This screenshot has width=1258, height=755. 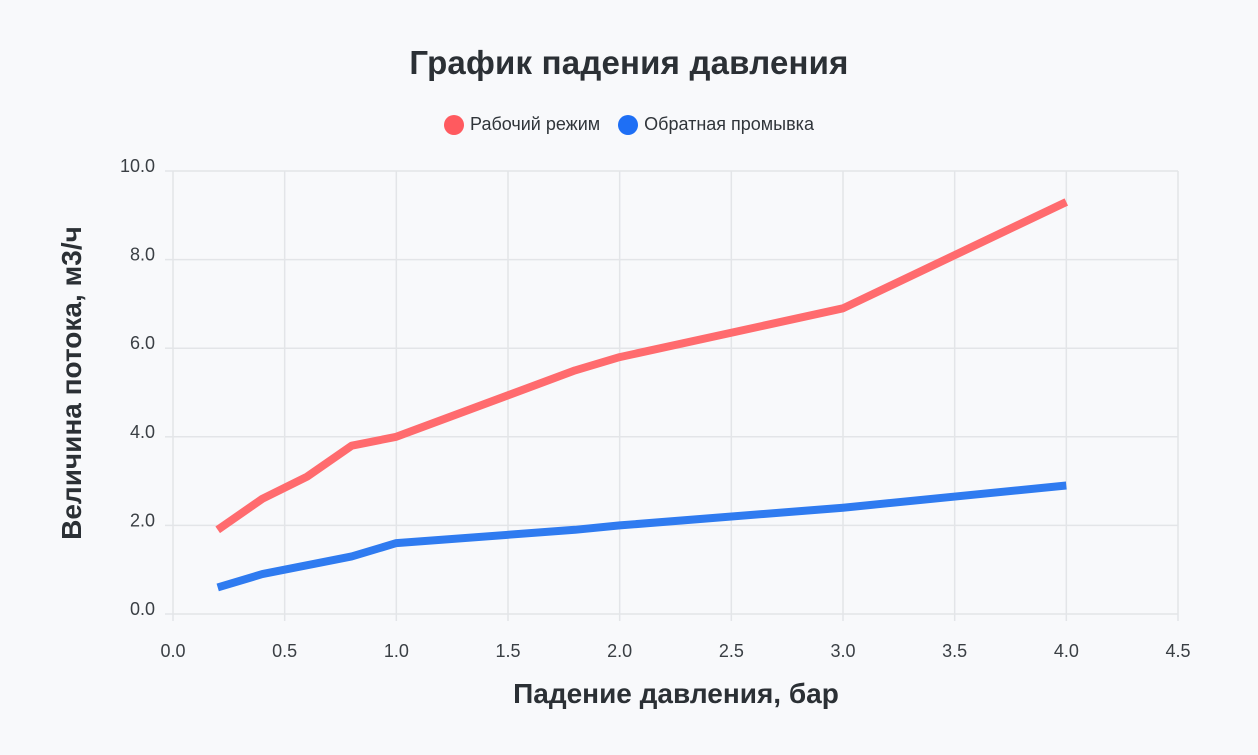 I want to click on x-tick-label: 1.5, so click(x=507, y=651).